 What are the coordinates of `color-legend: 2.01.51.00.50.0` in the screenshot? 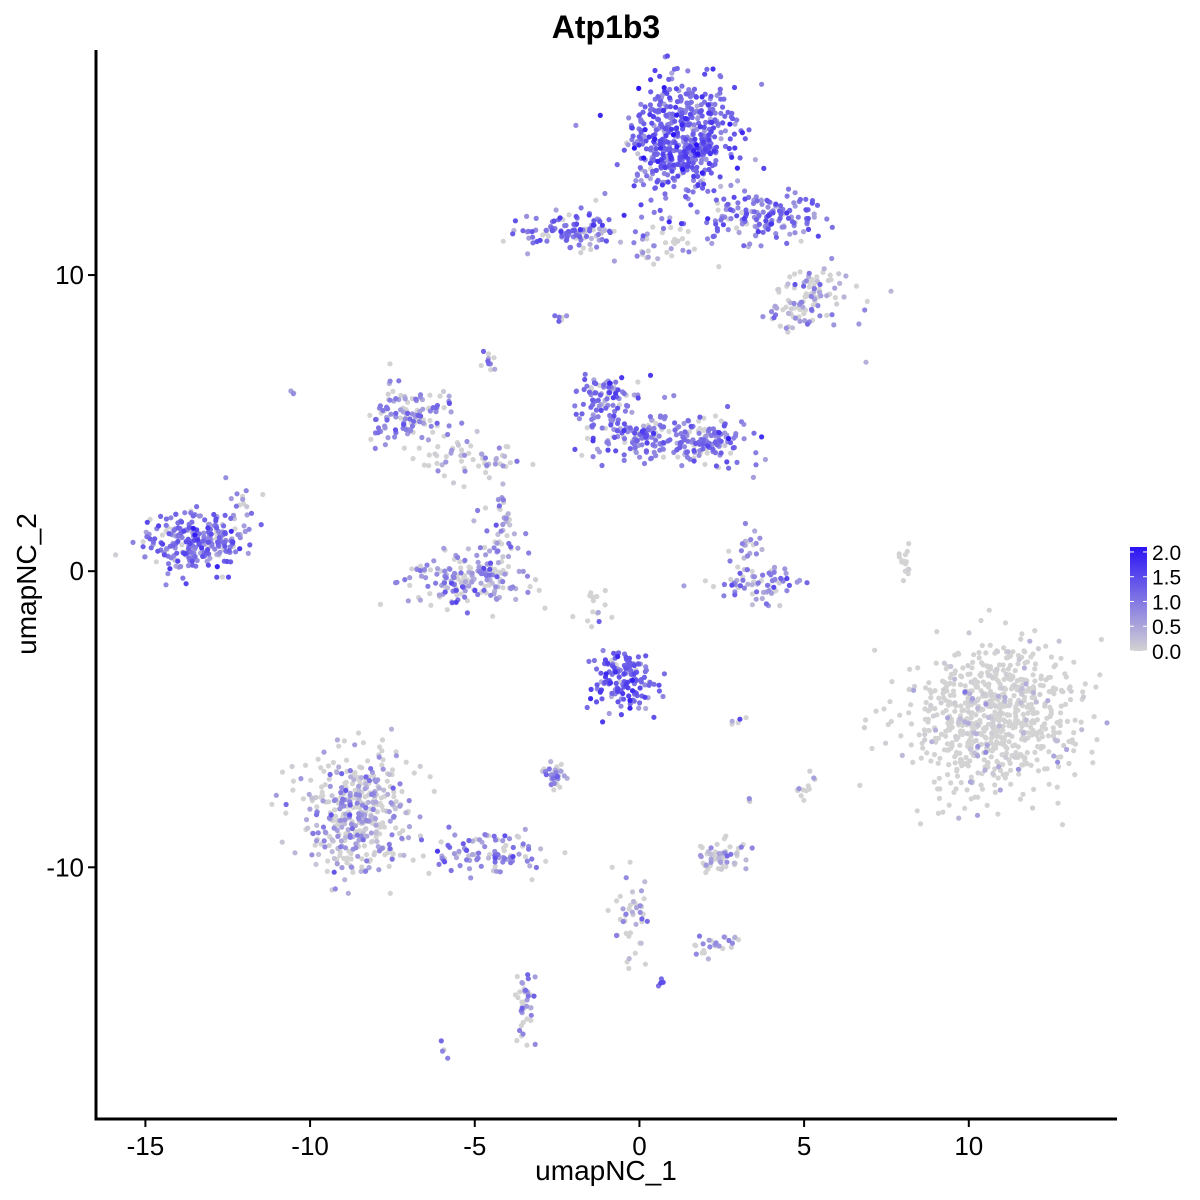 It's located at (1155, 603).